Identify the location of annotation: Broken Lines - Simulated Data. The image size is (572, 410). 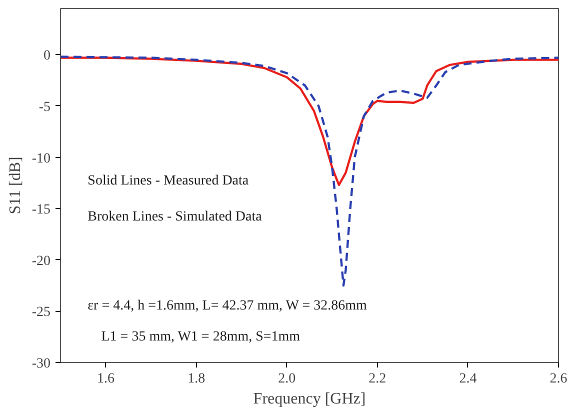
(175, 216).